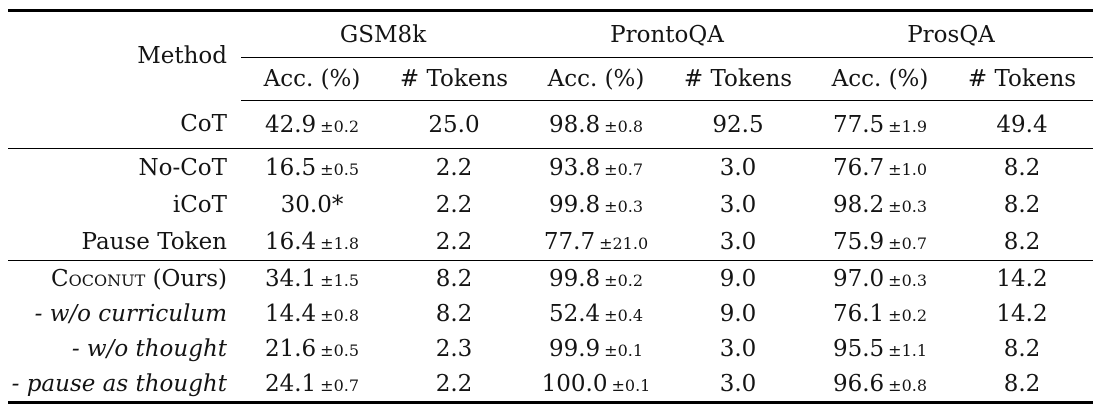  What do you see at coordinates (1022, 79) in the screenshot?
I see `col-header-tokens-prosqa: # Tokens` at bounding box center [1022, 79].